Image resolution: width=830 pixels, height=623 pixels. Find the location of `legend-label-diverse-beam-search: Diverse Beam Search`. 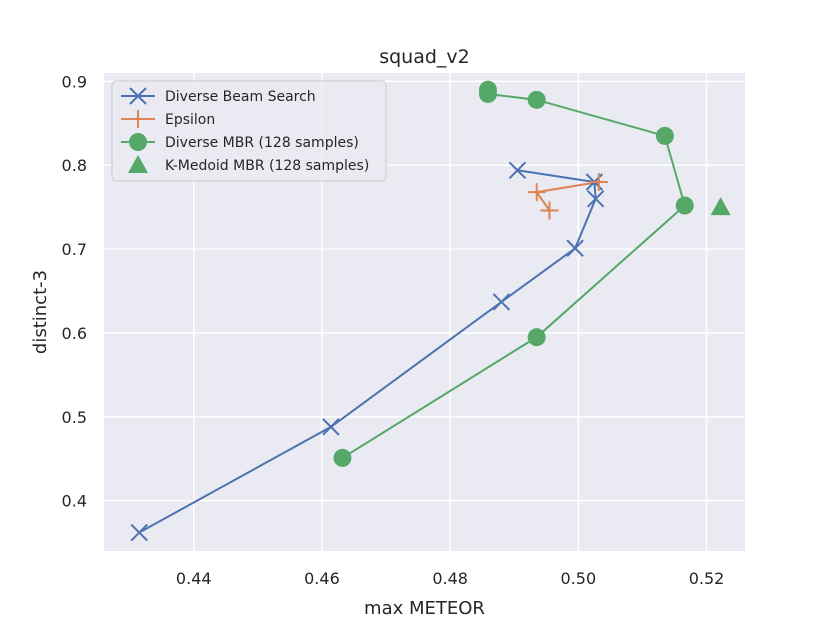

legend-label-diverse-beam-search: Diverse Beam Search is located at coordinates (240, 97).